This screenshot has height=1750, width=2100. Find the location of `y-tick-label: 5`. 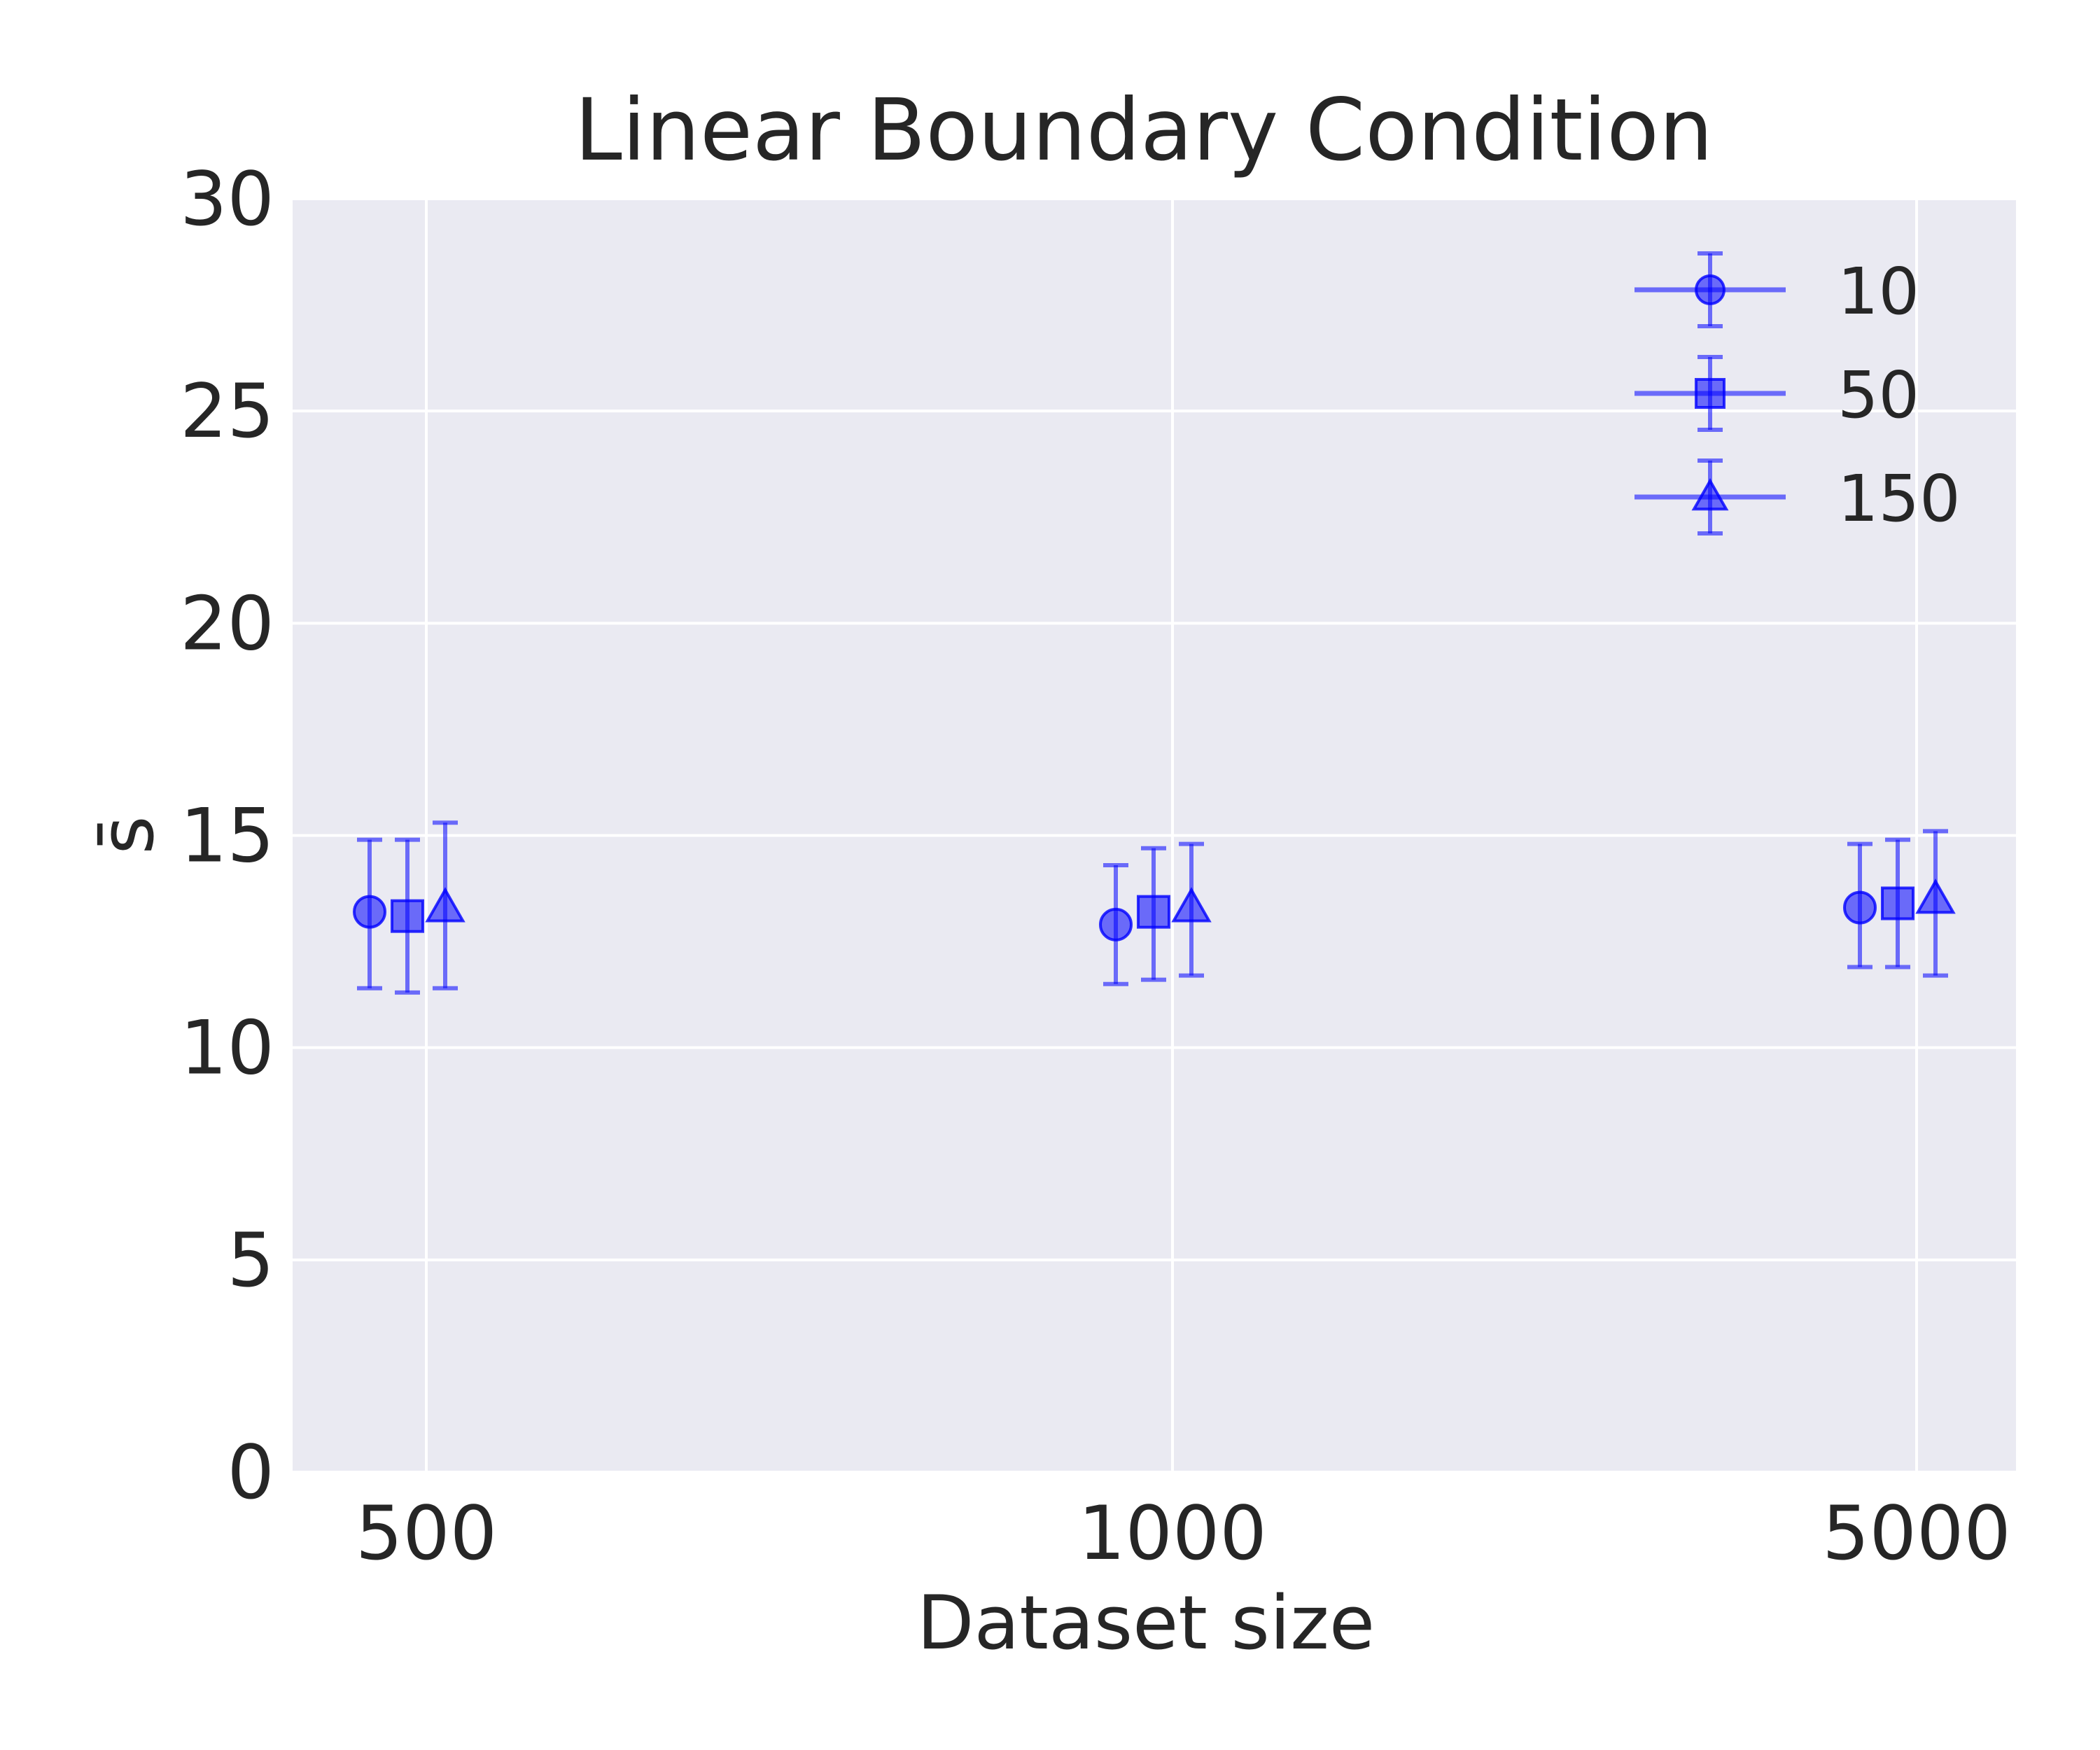

y-tick-label: 5 is located at coordinates (250, 1260).